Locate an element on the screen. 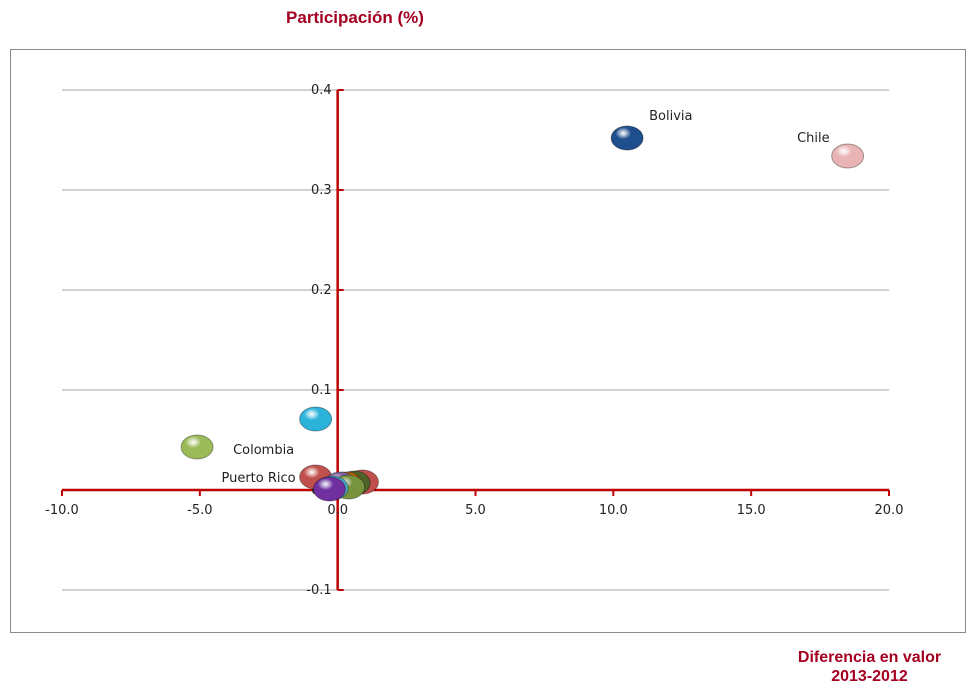  x-tick-label: 10.0 is located at coordinates (613, 510).